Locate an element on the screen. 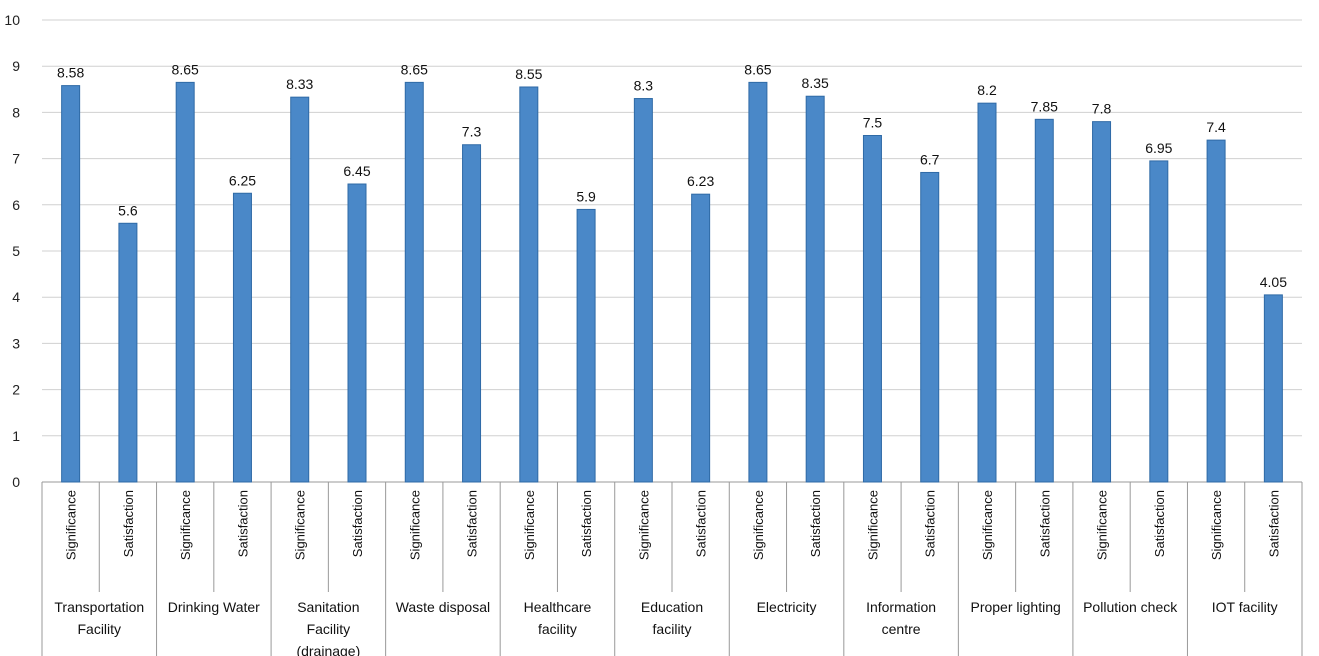  data-label: 6.7 is located at coordinates (930, 159).